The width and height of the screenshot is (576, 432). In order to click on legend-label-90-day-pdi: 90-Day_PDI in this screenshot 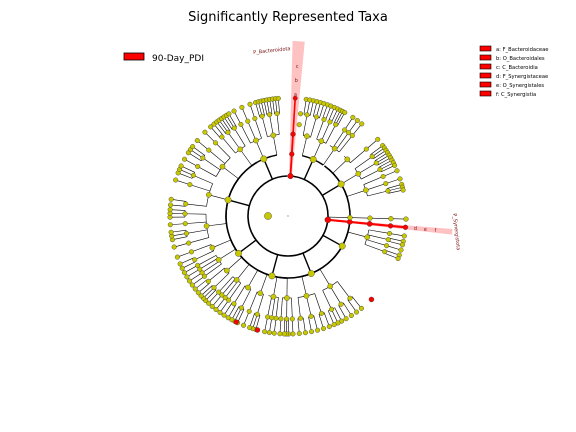, I will do `click(178, 59)`.